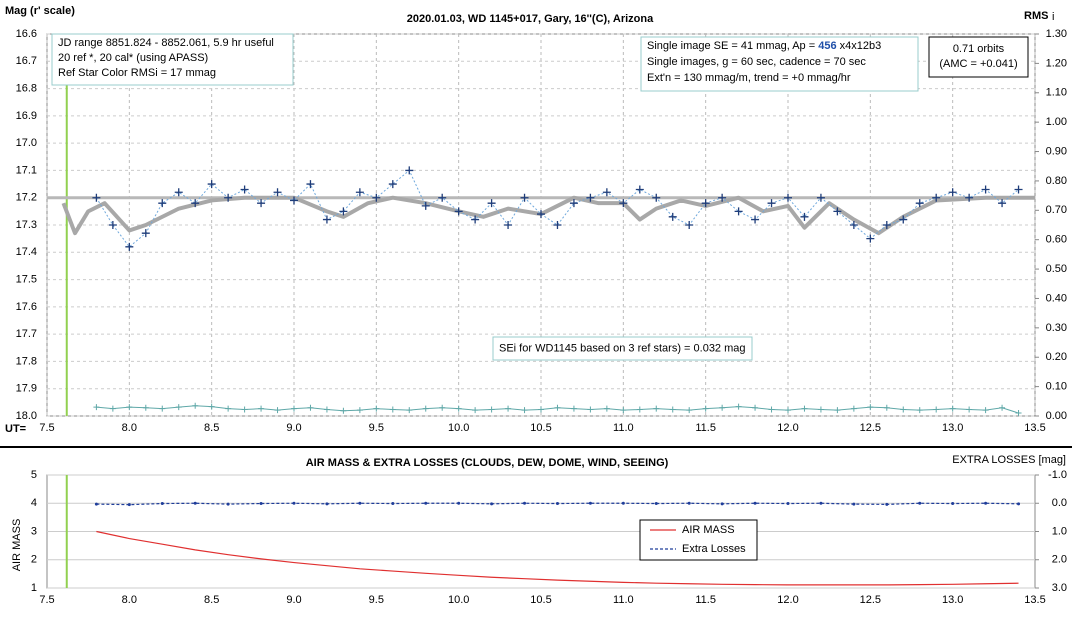  What do you see at coordinates (698, 540) in the screenshot?
I see `legend-box` at bounding box center [698, 540].